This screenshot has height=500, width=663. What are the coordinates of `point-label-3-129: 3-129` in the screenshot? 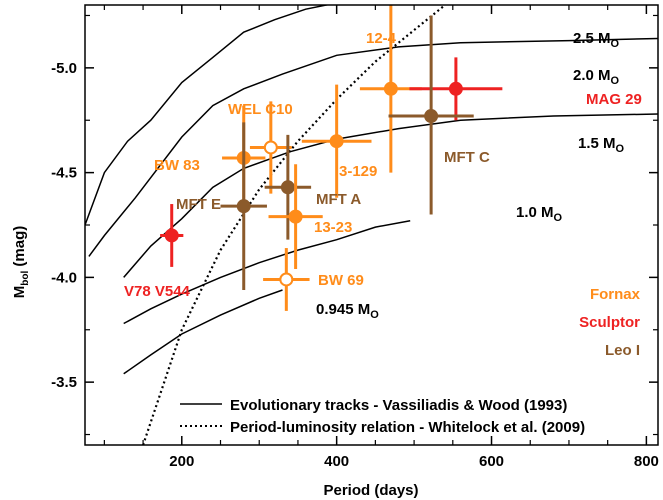 It's located at (358, 171).